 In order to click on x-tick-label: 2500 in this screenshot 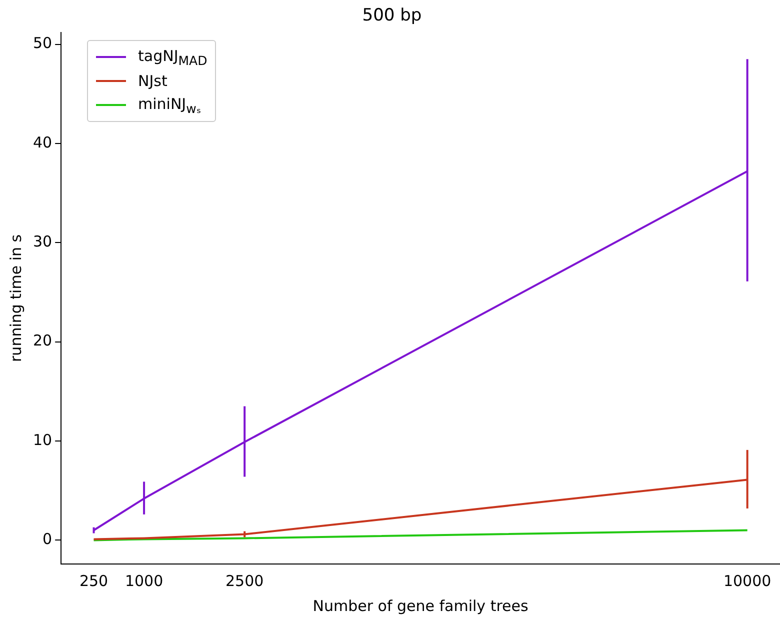, I will do `click(244, 581)`.